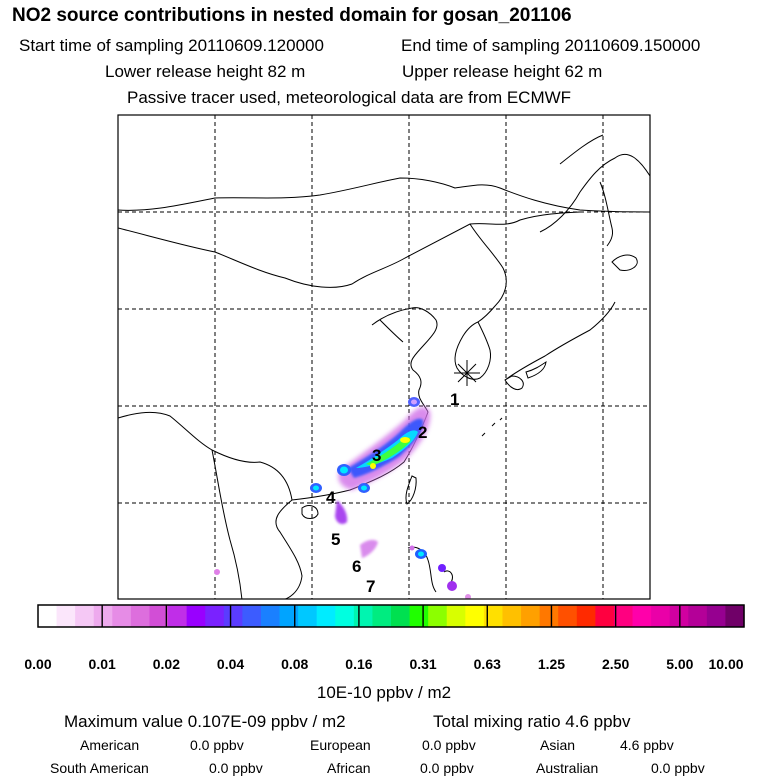  I want to click on asterisk-icon, so click(467, 373).